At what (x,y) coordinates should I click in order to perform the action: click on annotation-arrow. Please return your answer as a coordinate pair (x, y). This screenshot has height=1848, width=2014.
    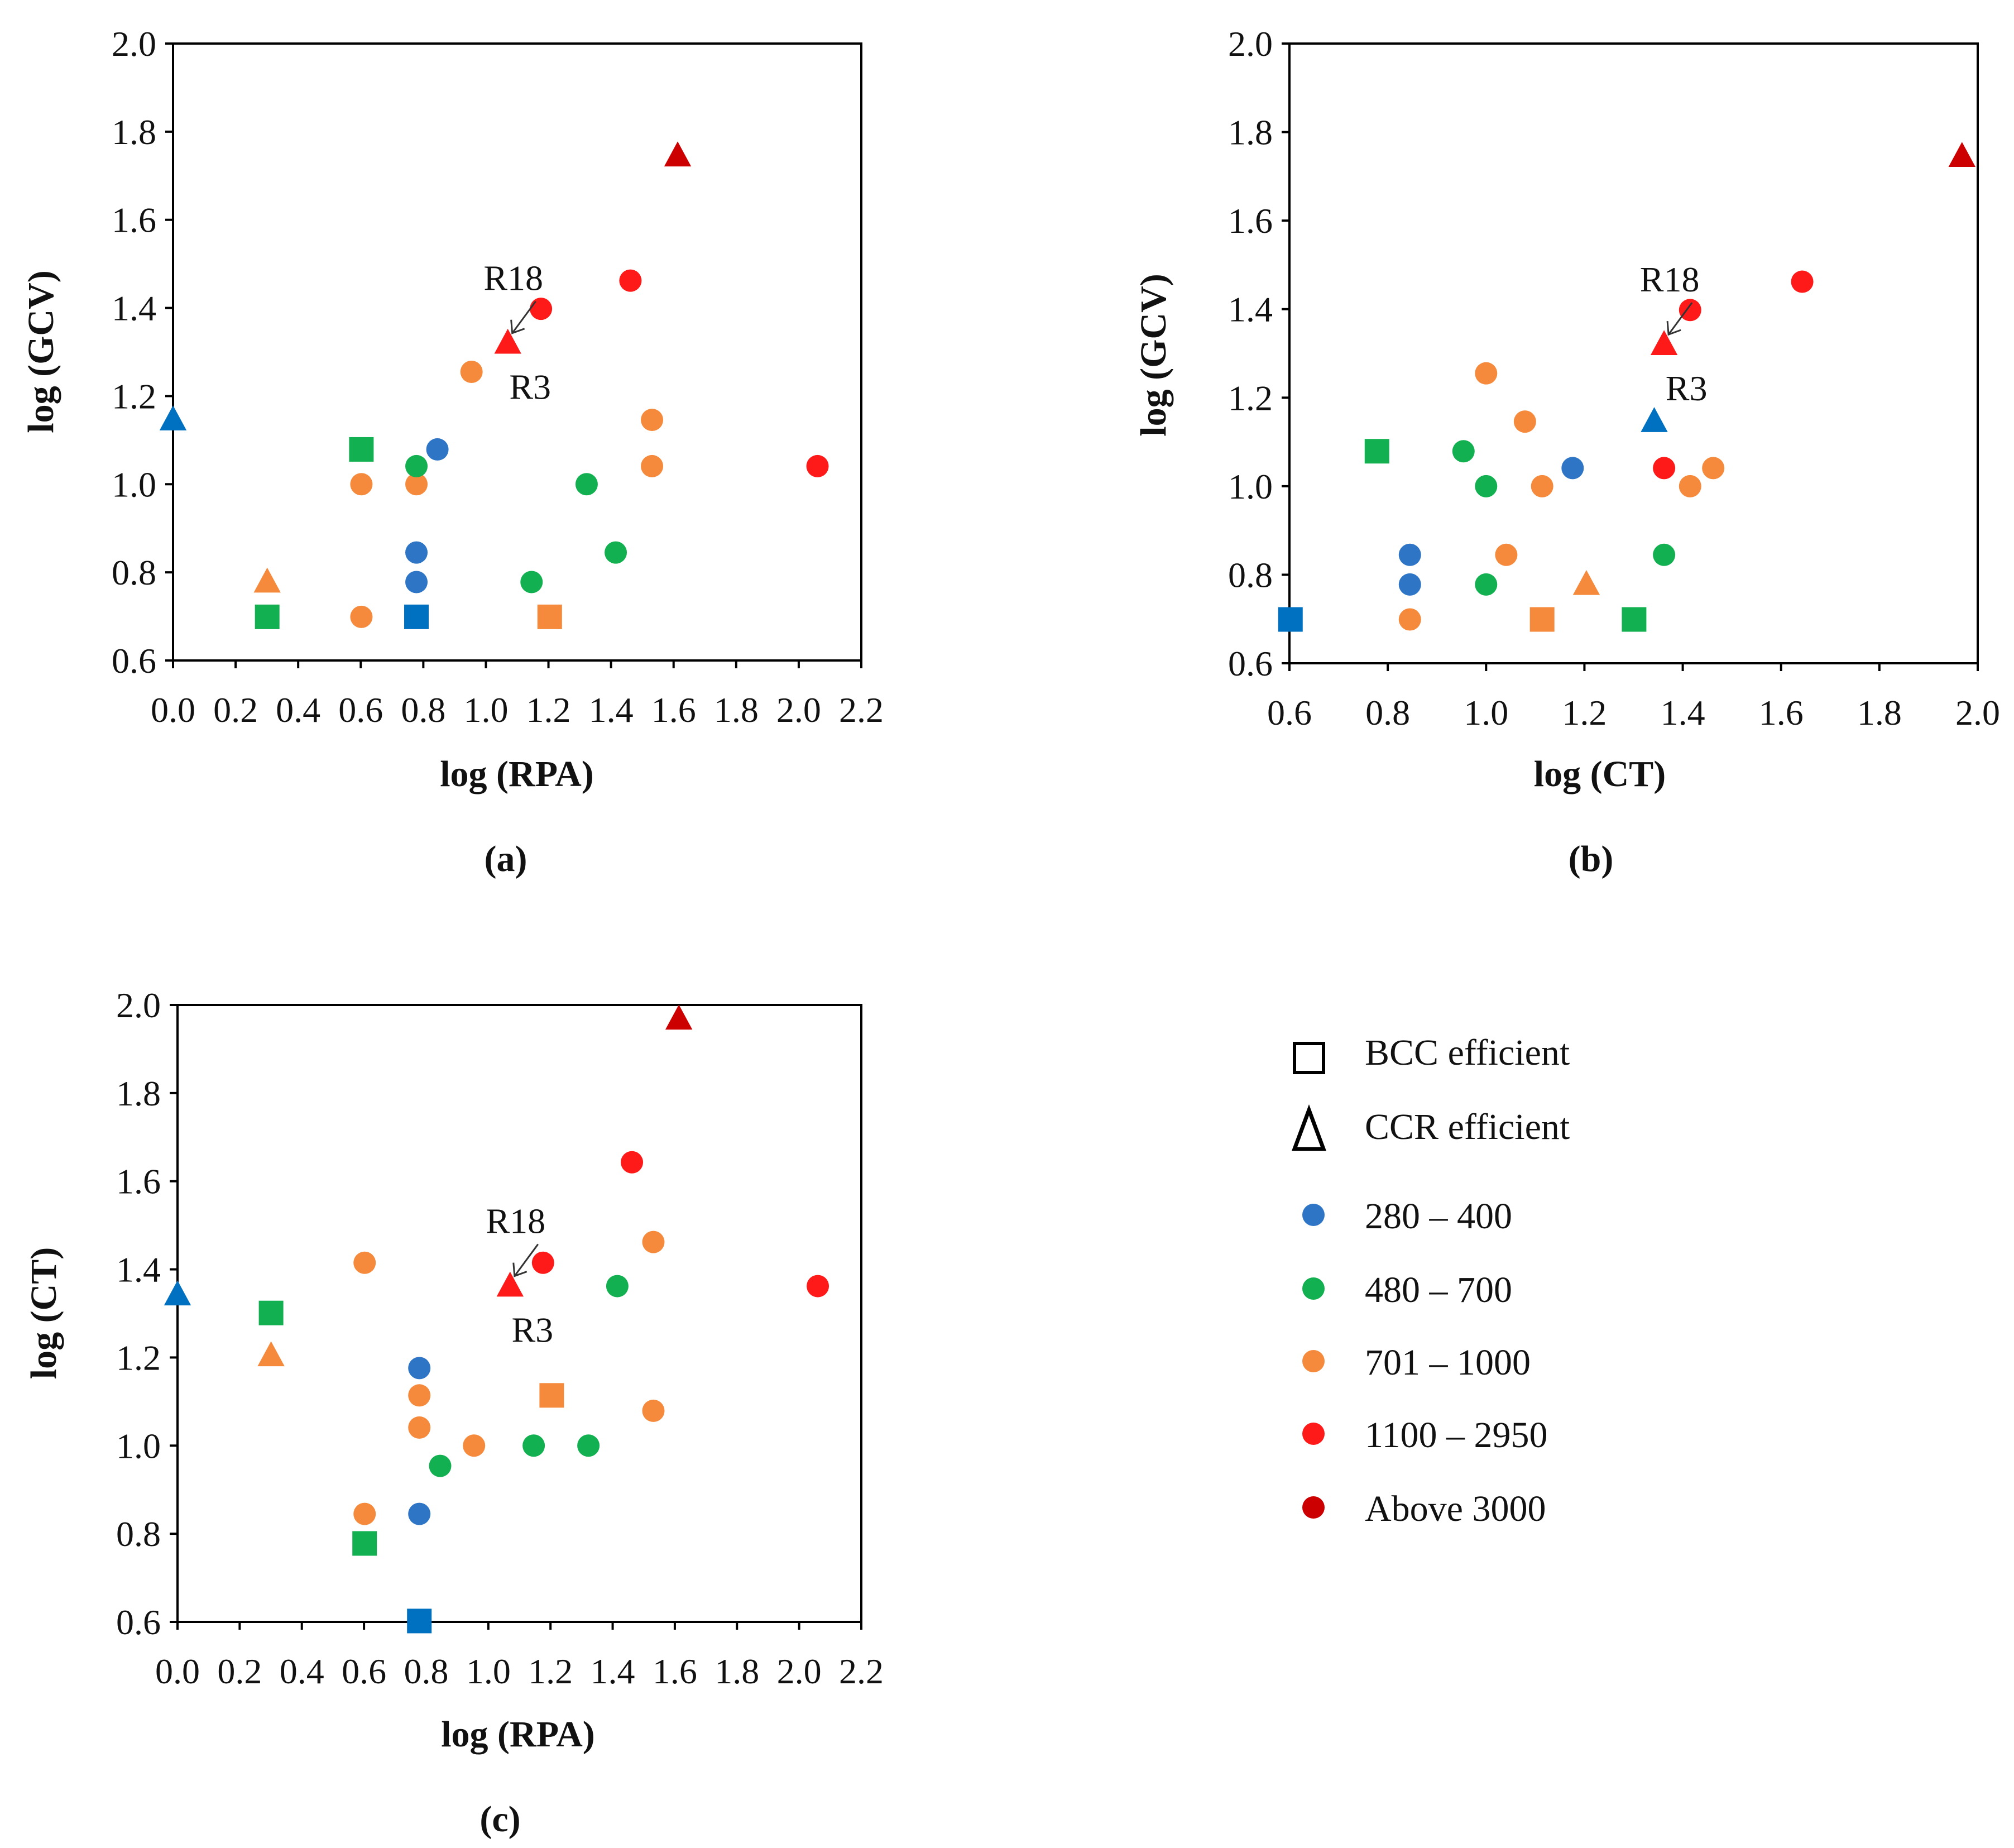
    Looking at the image, I should click on (1680, 319).